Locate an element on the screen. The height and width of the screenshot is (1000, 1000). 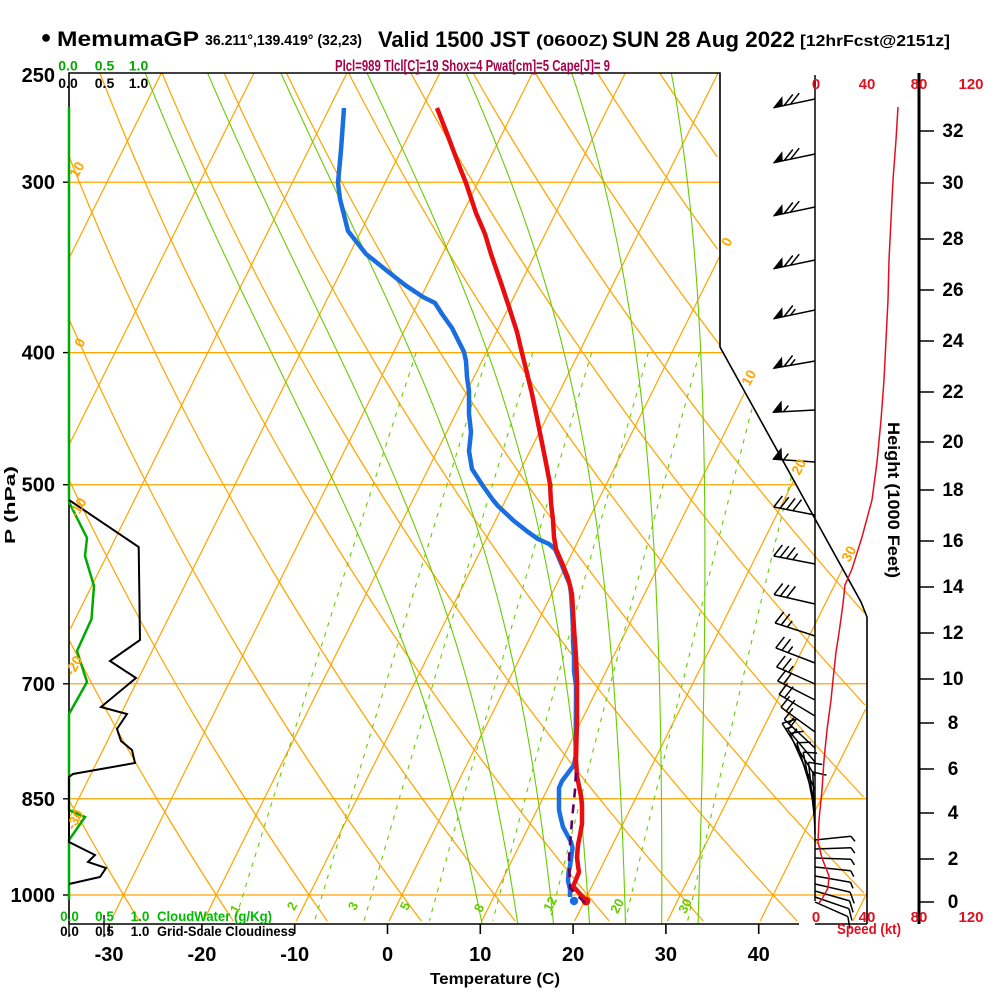
svg-text: 250 is located at coordinates (38, 76).